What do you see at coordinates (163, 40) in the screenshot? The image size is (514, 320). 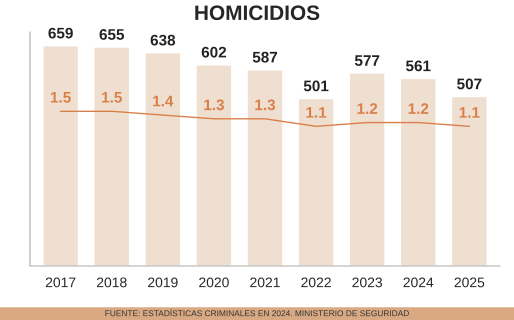 I see `data-label: 638` at bounding box center [163, 40].